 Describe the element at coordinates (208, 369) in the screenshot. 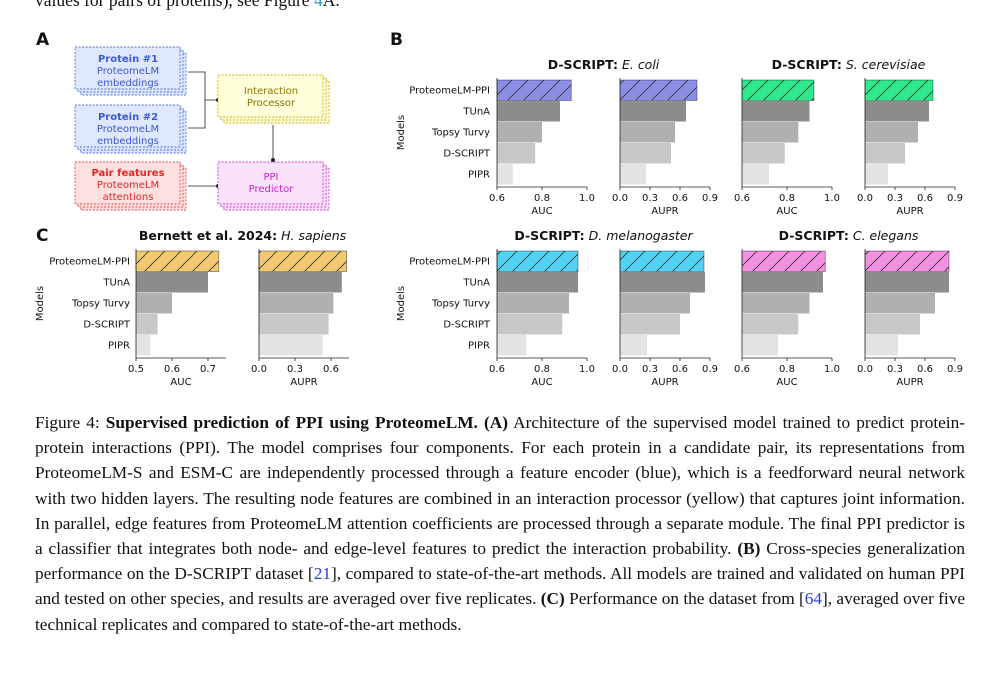

I see `x-tick-label: 0.7` at that location.